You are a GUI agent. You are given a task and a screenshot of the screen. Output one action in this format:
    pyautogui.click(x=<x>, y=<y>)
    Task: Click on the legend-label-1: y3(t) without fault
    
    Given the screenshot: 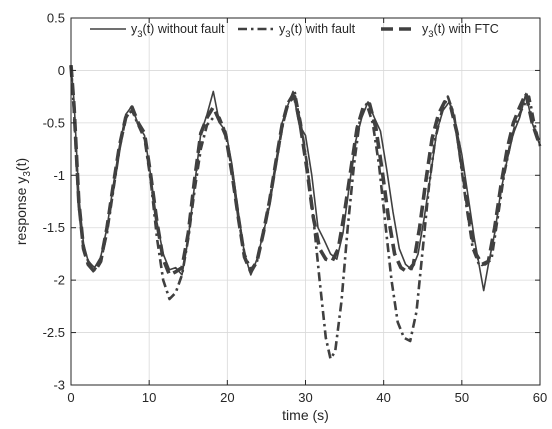 What is the action you would take?
    pyautogui.click(x=178, y=31)
    